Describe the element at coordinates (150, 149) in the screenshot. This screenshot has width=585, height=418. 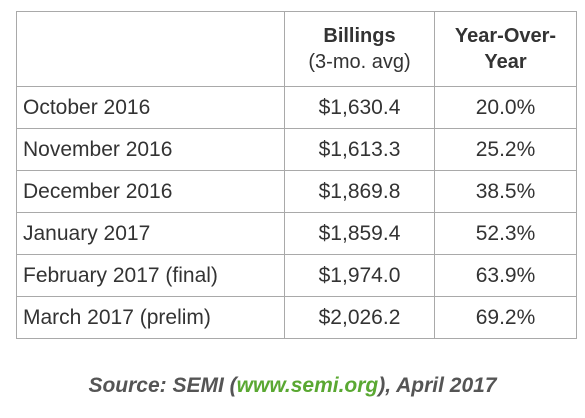
I see `cell-month: November 2016` at that location.